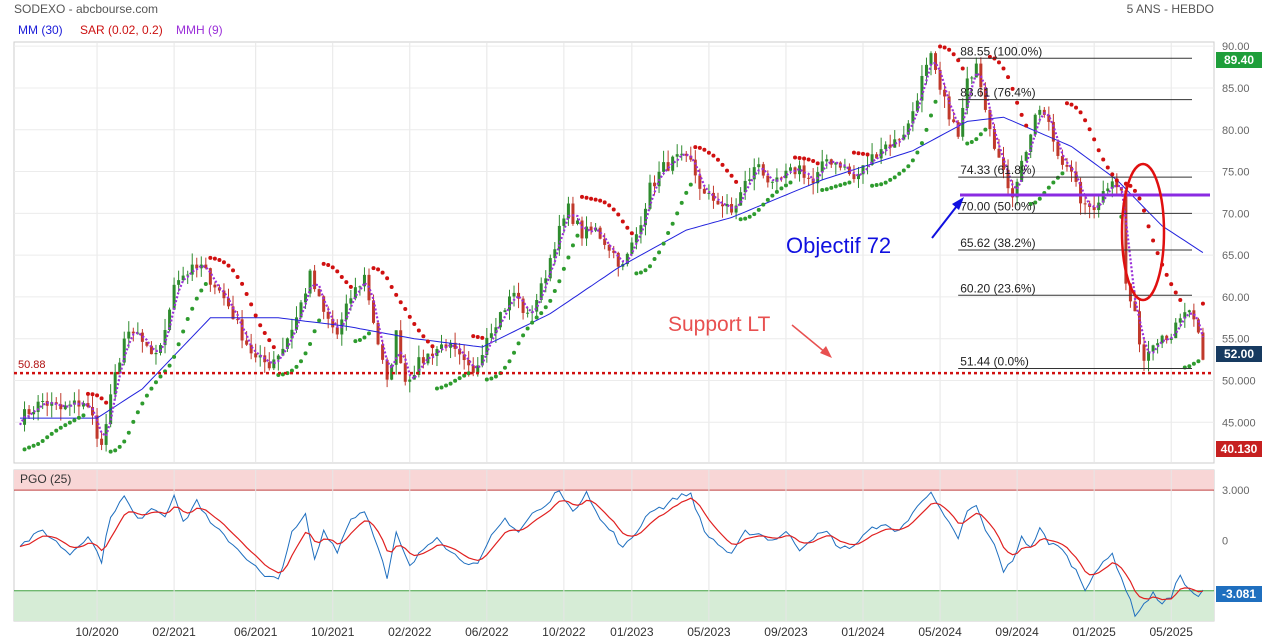 The image size is (1264, 641). What do you see at coordinates (826, 352) in the screenshot?
I see `support-arrow-head` at bounding box center [826, 352].